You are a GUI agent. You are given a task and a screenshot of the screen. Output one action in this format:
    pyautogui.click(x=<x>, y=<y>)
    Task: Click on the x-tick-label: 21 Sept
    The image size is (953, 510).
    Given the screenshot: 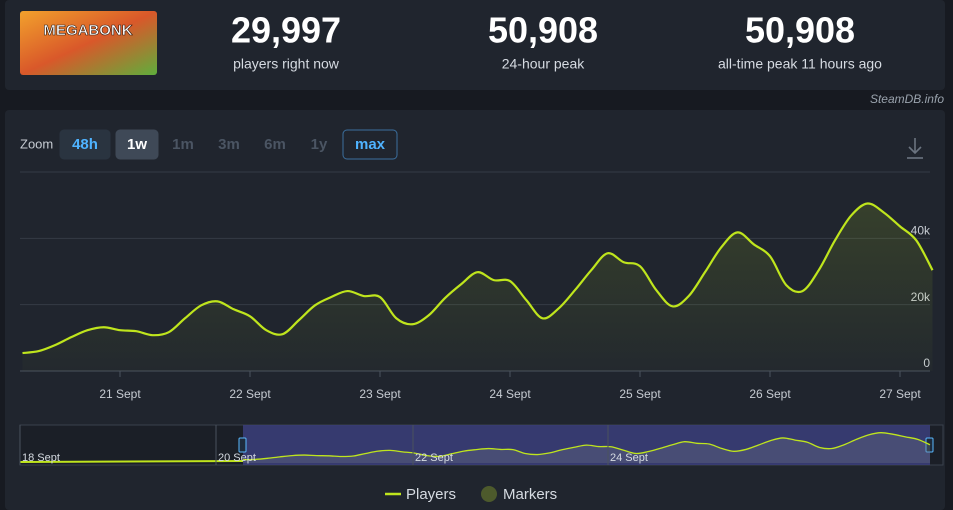 What is the action you would take?
    pyautogui.click(x=120, y=394)
    